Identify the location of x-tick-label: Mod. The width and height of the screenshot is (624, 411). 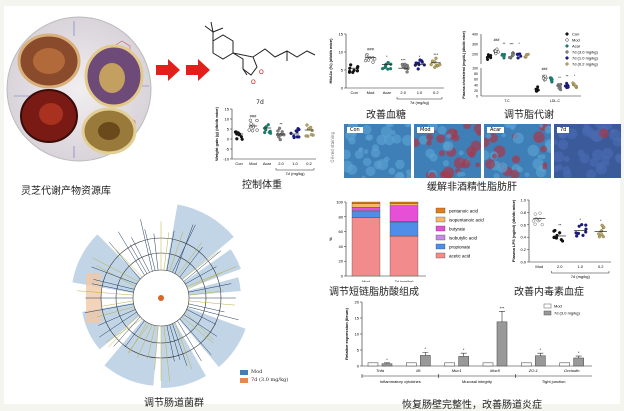
(253, 163).